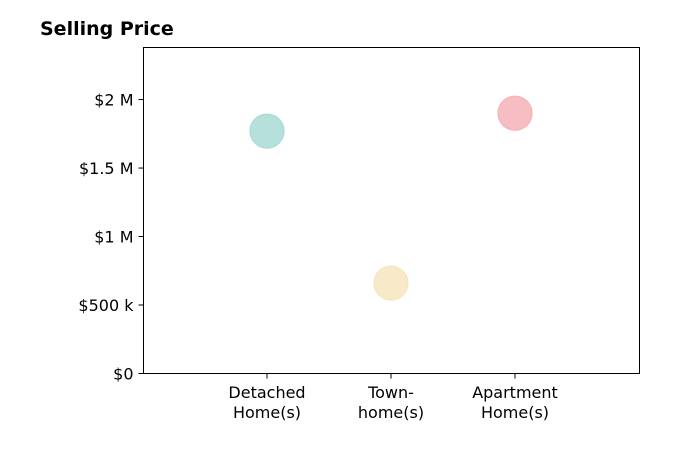 The width and height of the screenshot is (679, 462). I want to click on x-tick-label-line: Apartment, so click(515, 392).